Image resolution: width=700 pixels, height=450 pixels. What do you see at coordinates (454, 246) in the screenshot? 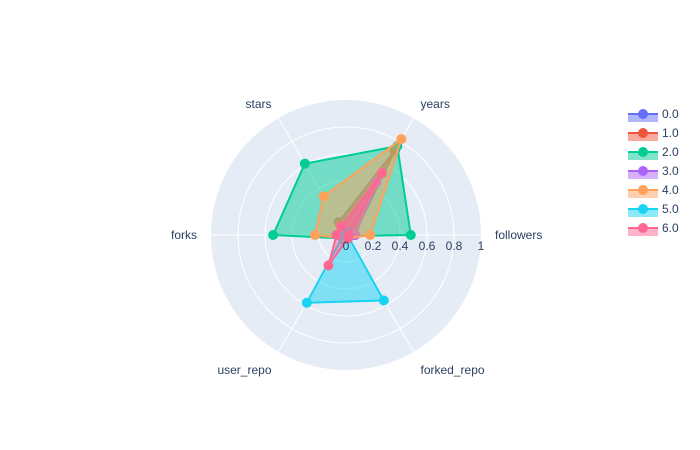
I see `radial-tick-label: 0.8` at bounding box center [454, 246].